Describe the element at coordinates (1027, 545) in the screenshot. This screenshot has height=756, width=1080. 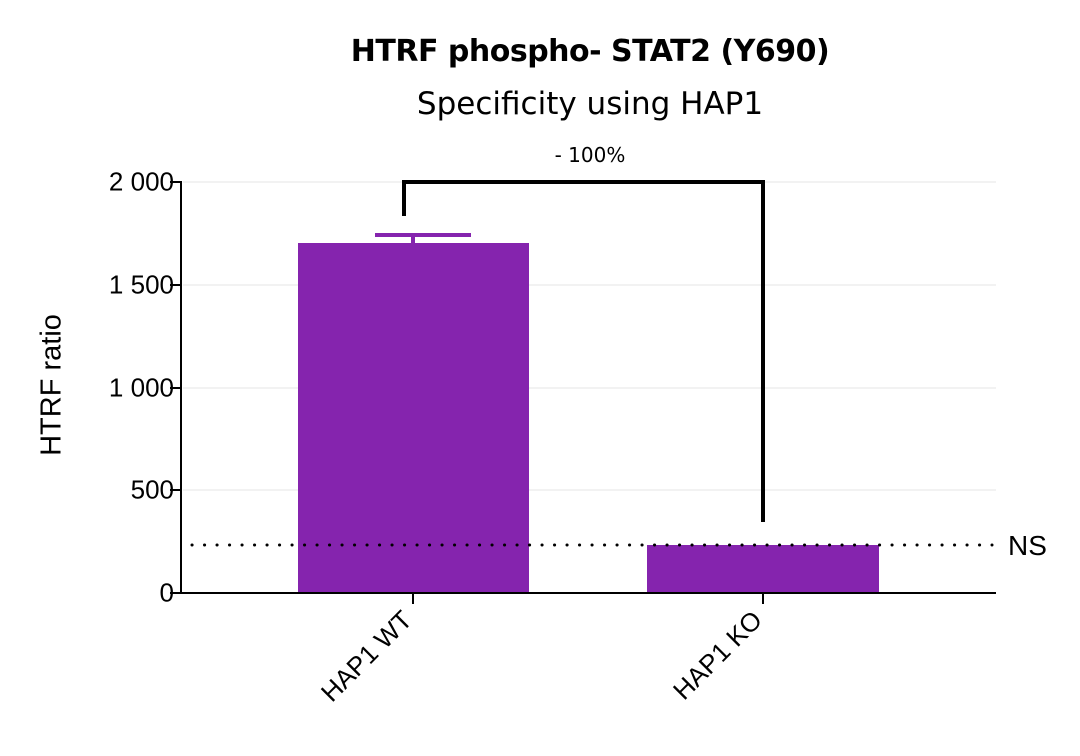
I see `ns-label: NS` at that location.